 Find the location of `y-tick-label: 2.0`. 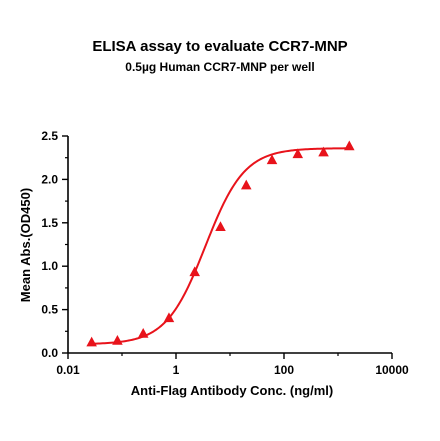

y-tick-label: 2.0 is located at coordinates (49, 179).